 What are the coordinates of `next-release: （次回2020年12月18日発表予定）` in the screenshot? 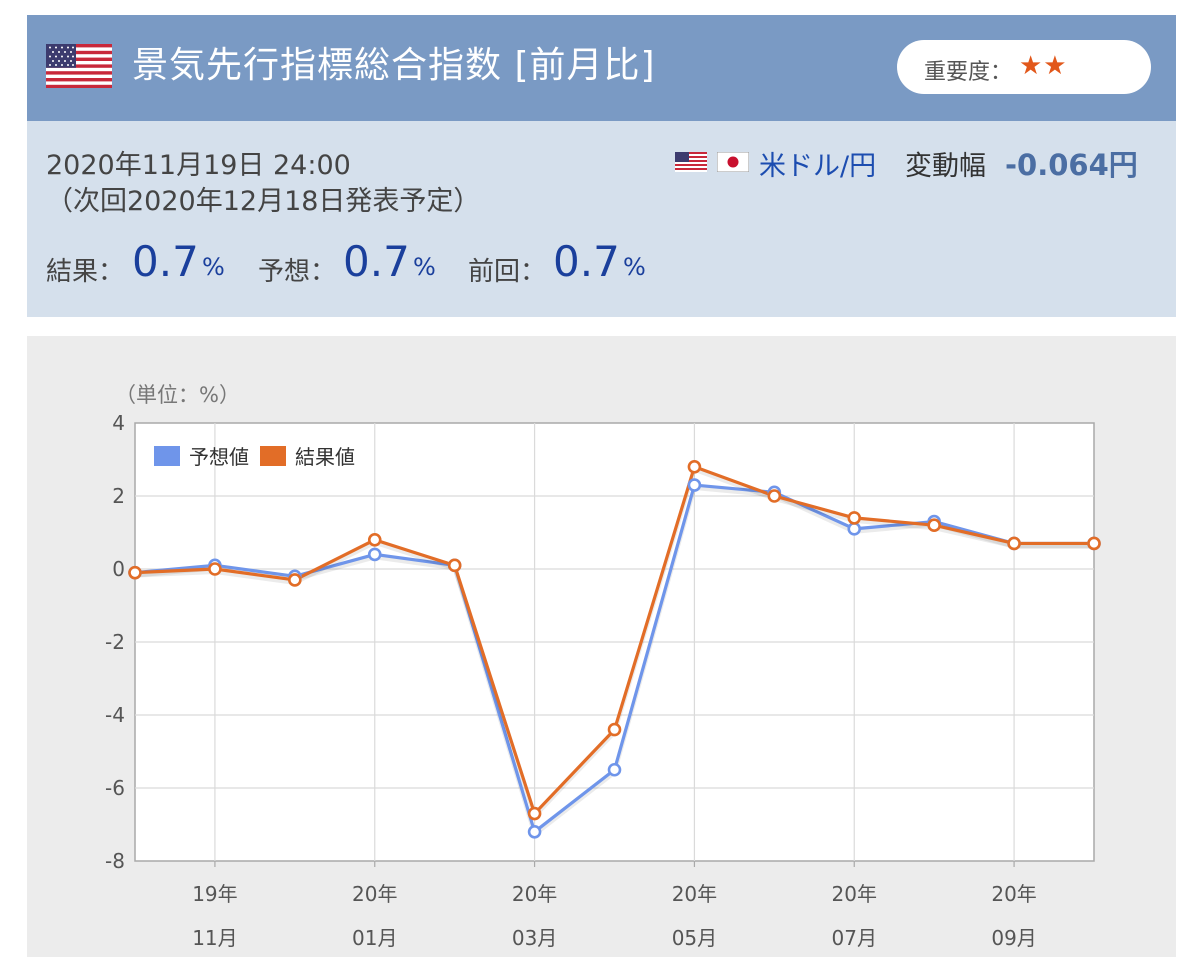 It's located at (263, 201).